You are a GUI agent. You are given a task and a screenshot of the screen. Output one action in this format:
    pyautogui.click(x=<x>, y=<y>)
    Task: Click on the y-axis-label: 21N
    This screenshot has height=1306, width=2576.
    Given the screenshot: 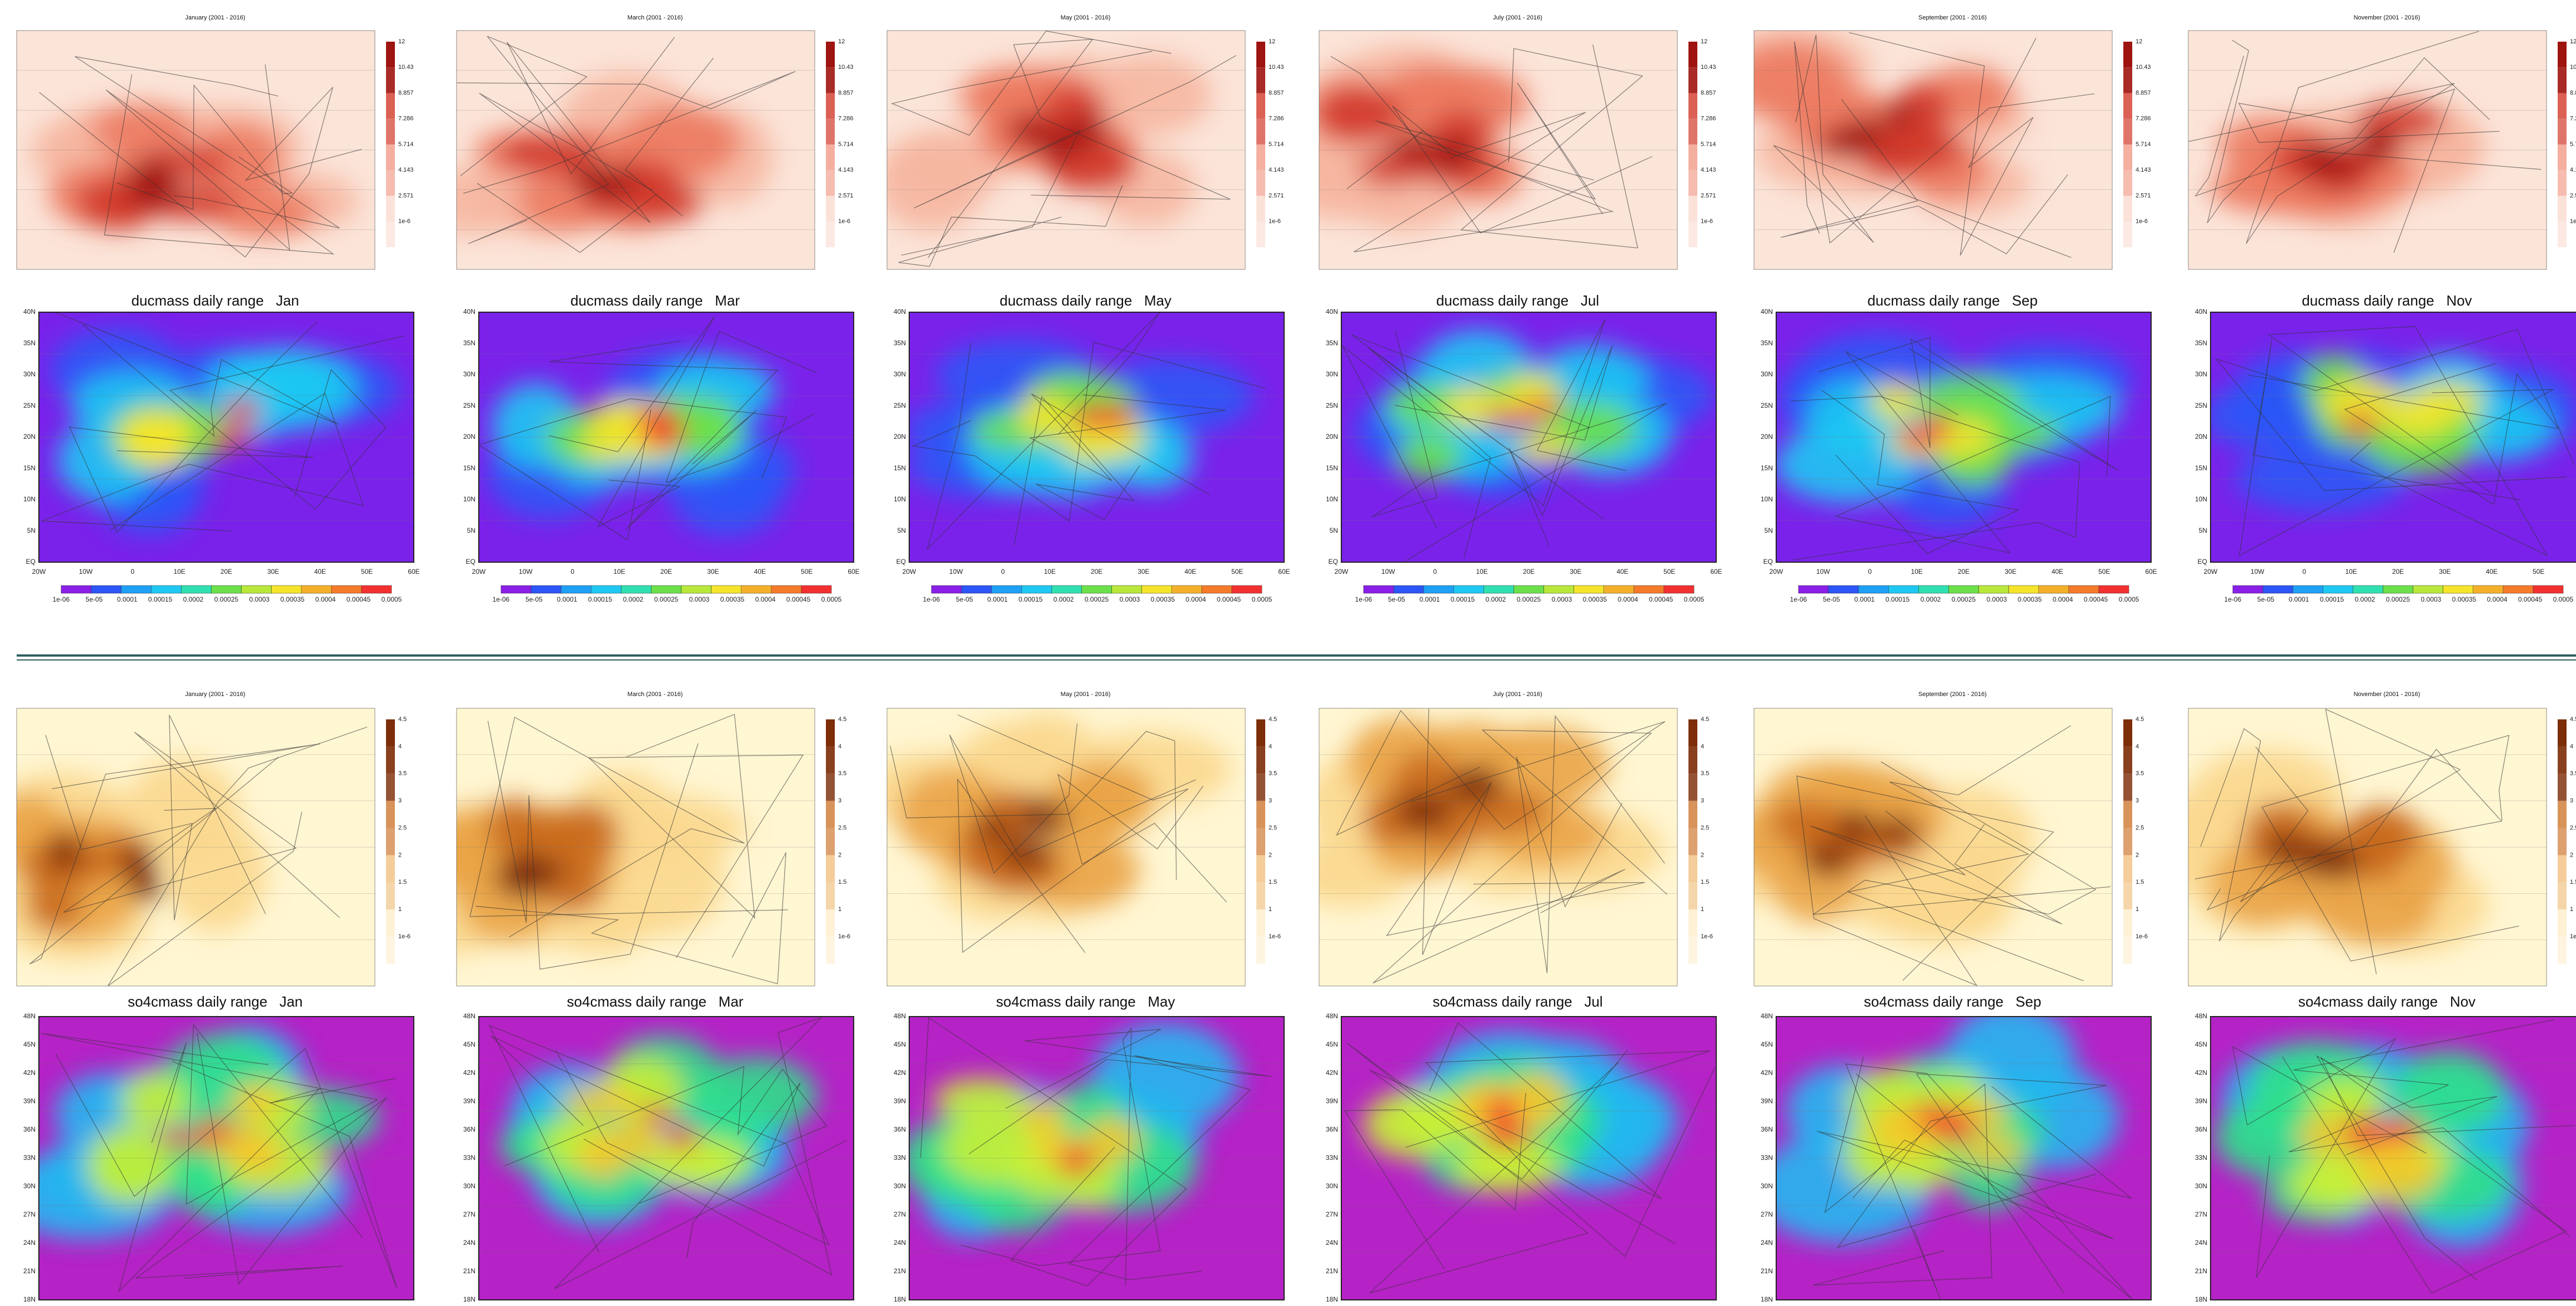 What is the action you would take?
    pyautogui.click(x=469, y=1271)
    